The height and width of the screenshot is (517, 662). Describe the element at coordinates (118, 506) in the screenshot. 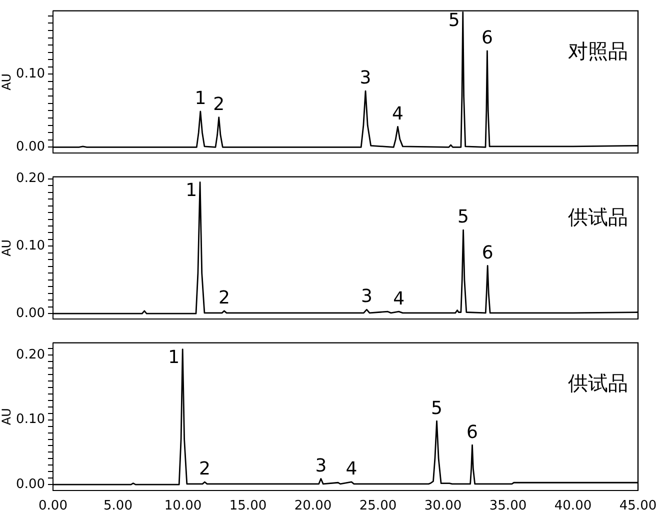

I see `x-tick-label: 5.00` at that location.